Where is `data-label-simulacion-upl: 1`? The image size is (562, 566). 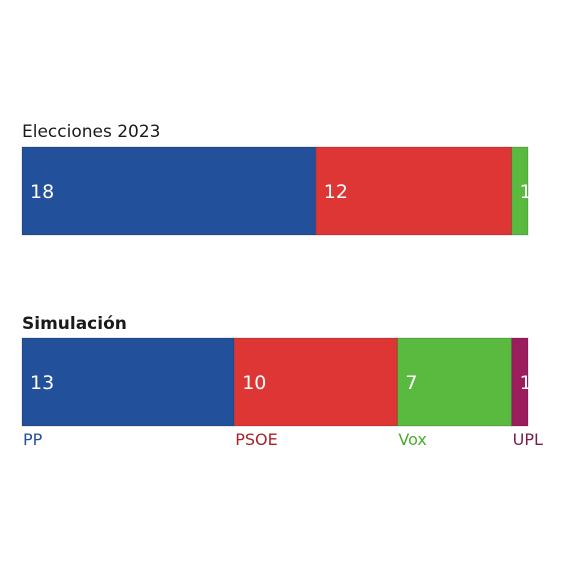
data-label-simulacion-upl: 1 is located at coordinates (526, 383).